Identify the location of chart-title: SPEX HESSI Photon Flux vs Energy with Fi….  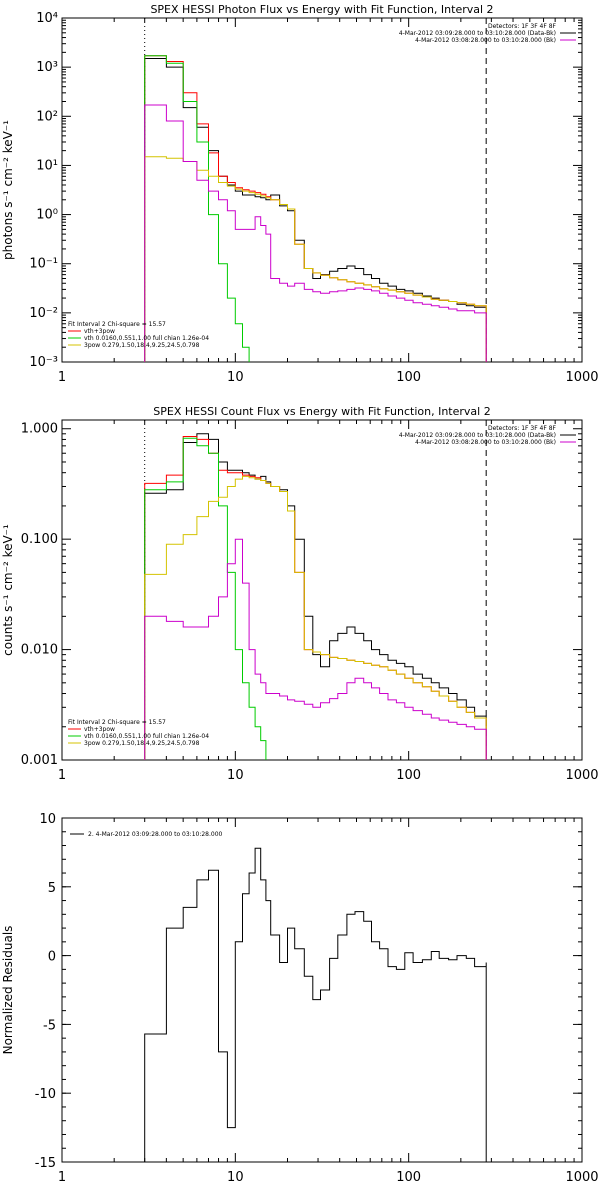
(321, 9).